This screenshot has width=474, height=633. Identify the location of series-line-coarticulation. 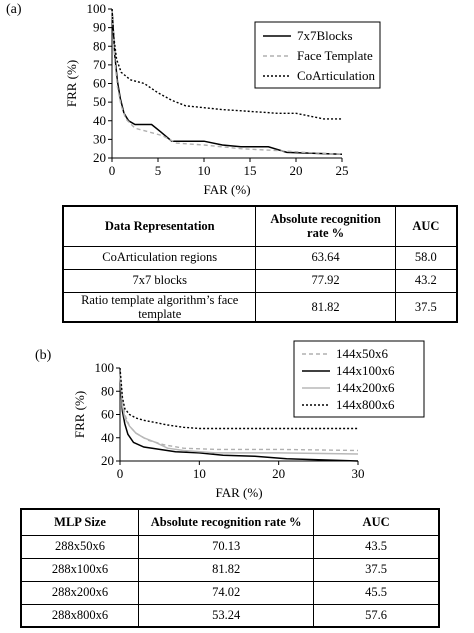
(226, 64).